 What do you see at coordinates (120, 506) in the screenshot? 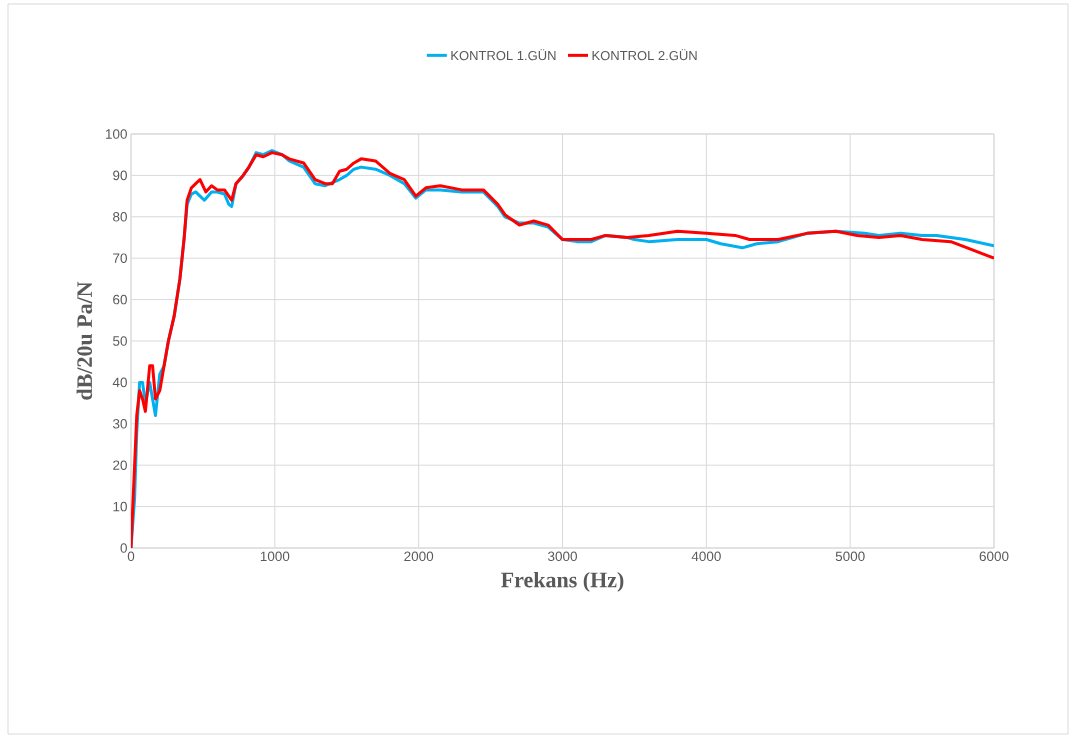
I see `y-tick-label: 10` at bounding box center [120, 506].